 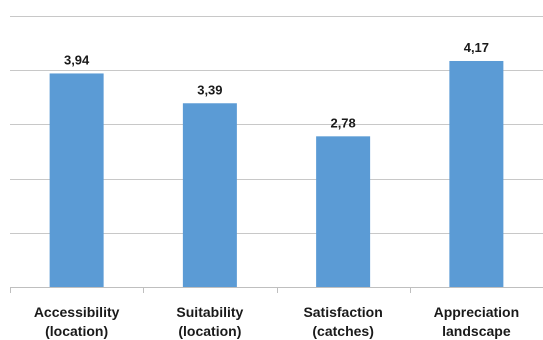 What do you see at coordinates (476, 331) in the screenshot?
I see `category-label-line: landscape` at bounding box center [476, 331].